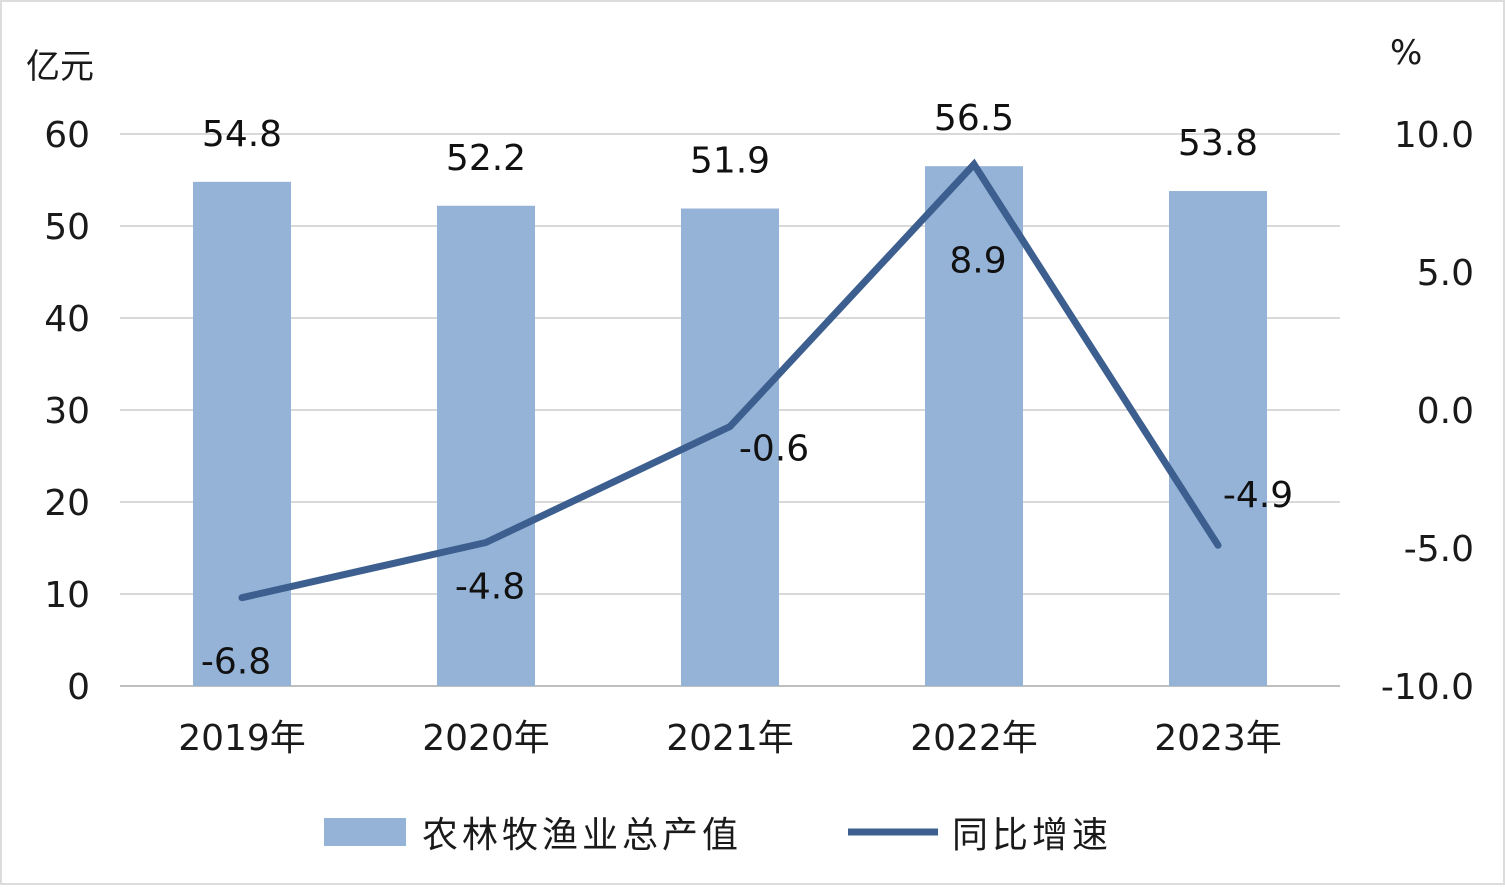 The height and width of the screenshot is (887, 1505). Describe the element at coordinates (60, 67) in the screenshot. I see `left-axis-unit: 亿元` at that location.